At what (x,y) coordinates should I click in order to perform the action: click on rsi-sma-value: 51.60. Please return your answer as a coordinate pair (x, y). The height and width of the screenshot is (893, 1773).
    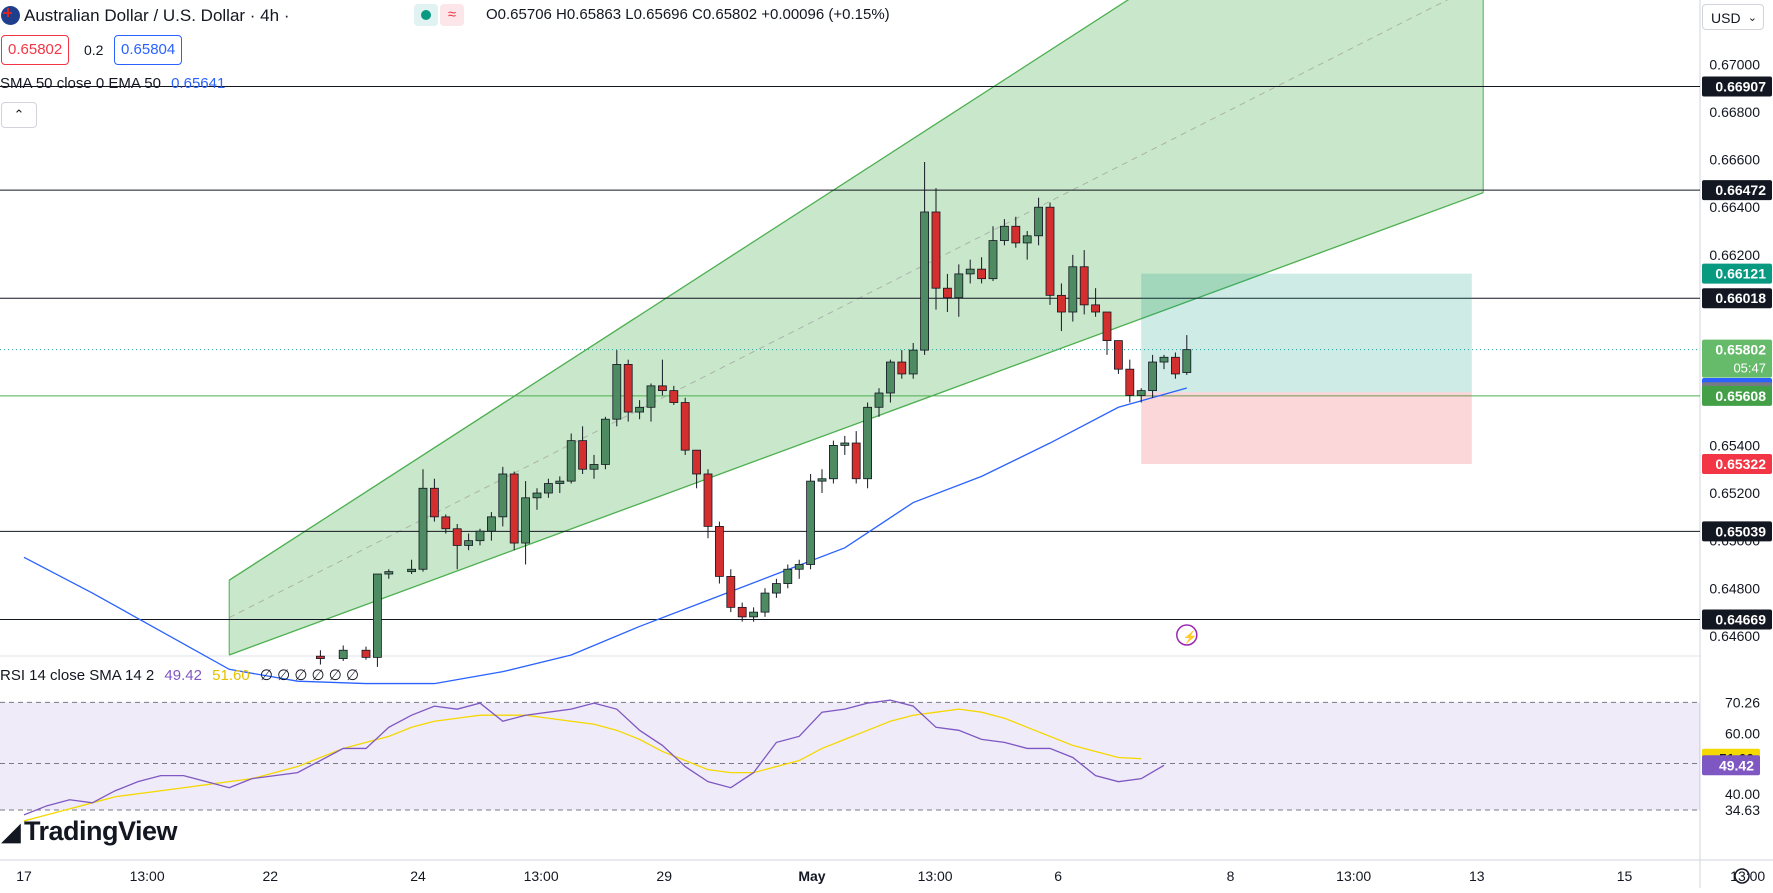
    Looking at the image, I should click on (231, 675).